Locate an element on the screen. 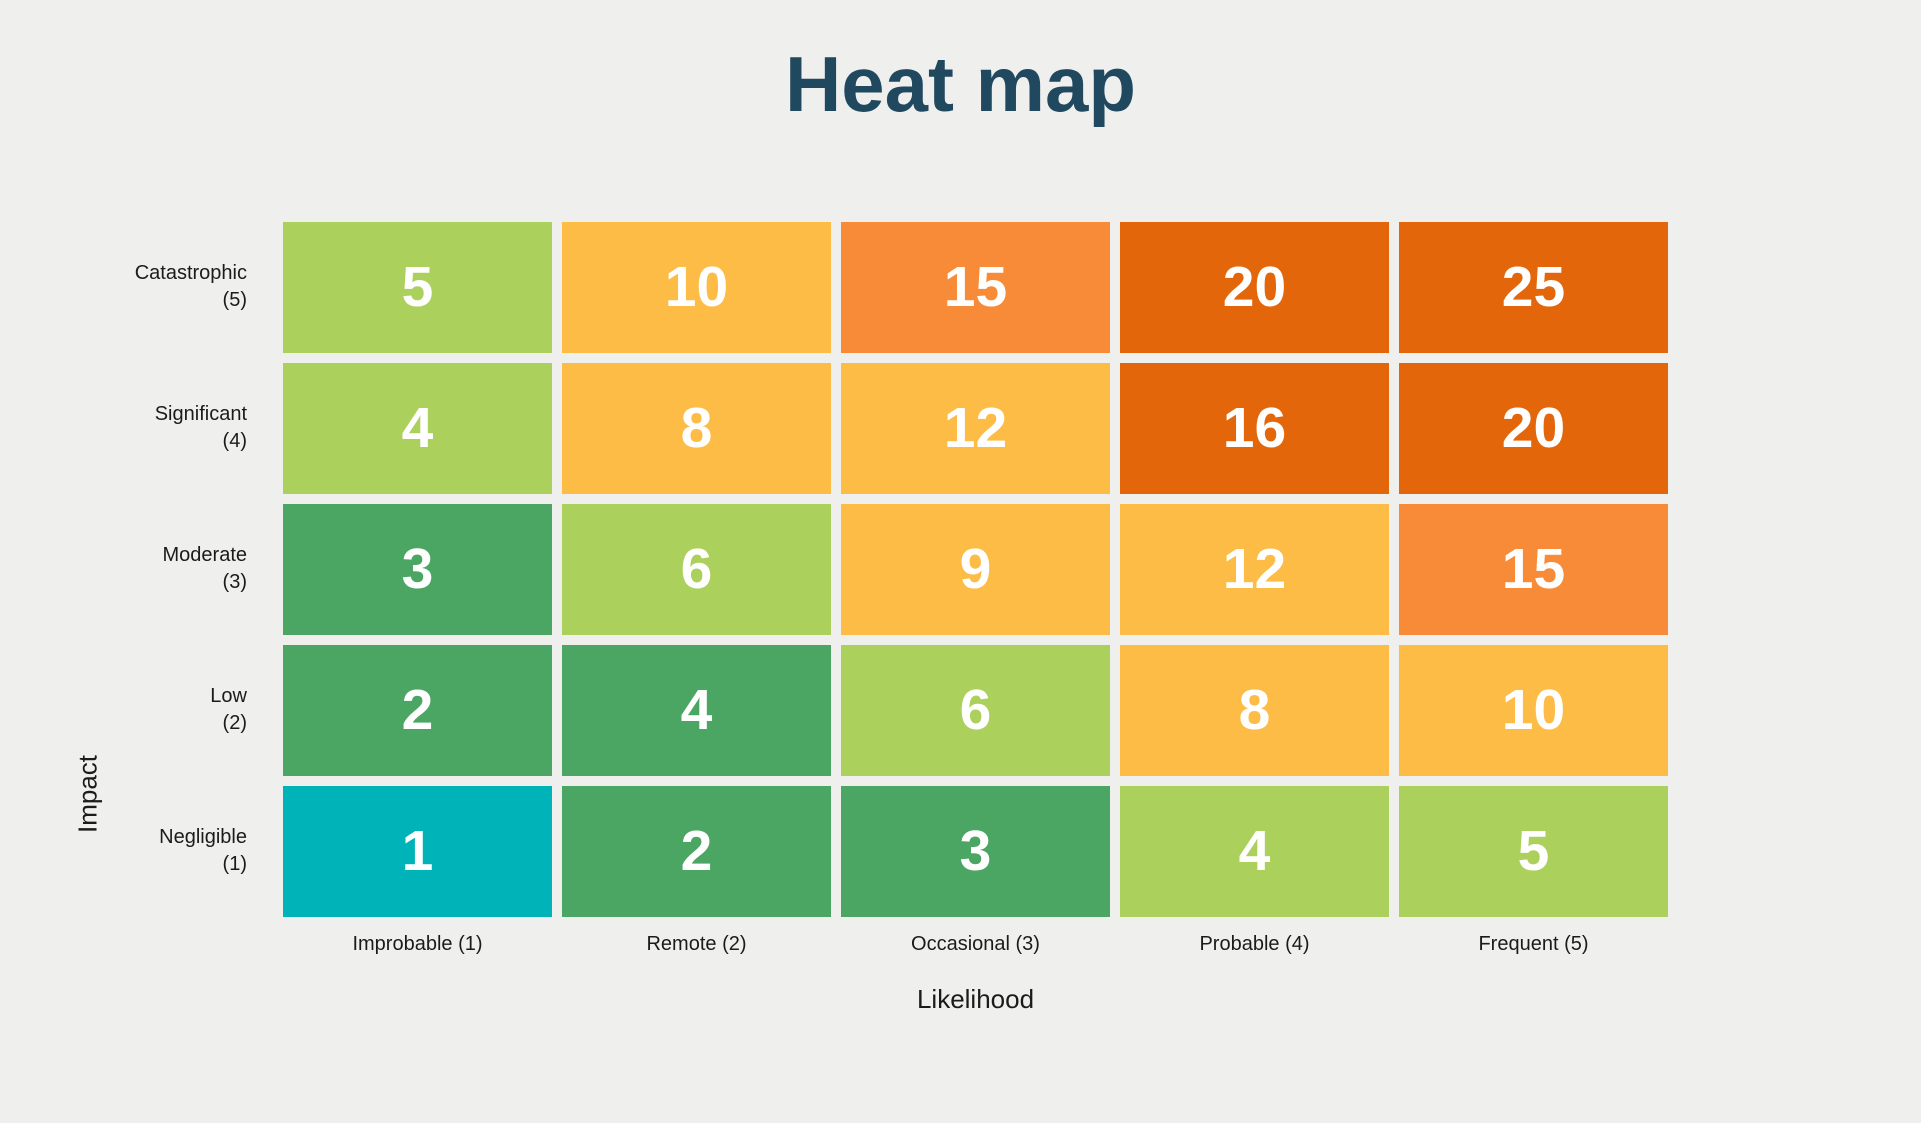  heatmap-cell-r3-c4: 12 is located at coordinates (1254, 569).